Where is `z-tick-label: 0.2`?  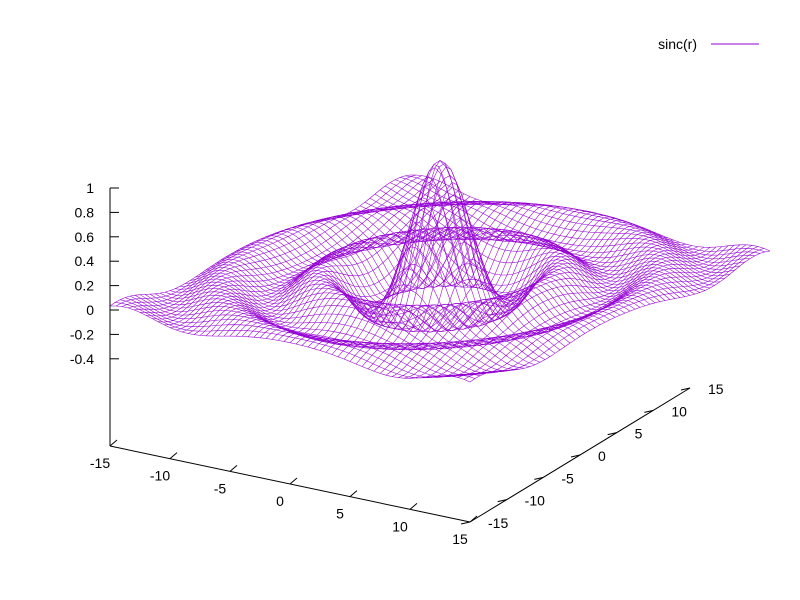 z-tick-label: 0.2 is located at coordinates (85, 286).